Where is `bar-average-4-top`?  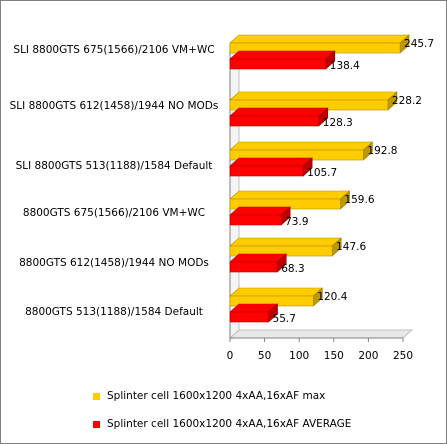
bar-average-4-top is located at coordinates (258, 258).